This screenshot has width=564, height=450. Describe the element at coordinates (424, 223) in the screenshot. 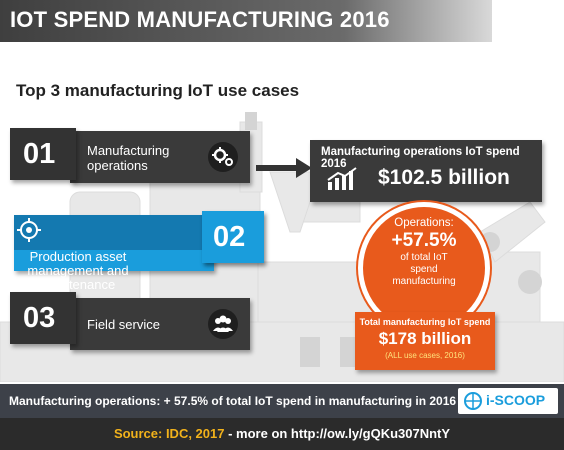

I see `share-heading: Operations:` at that location.